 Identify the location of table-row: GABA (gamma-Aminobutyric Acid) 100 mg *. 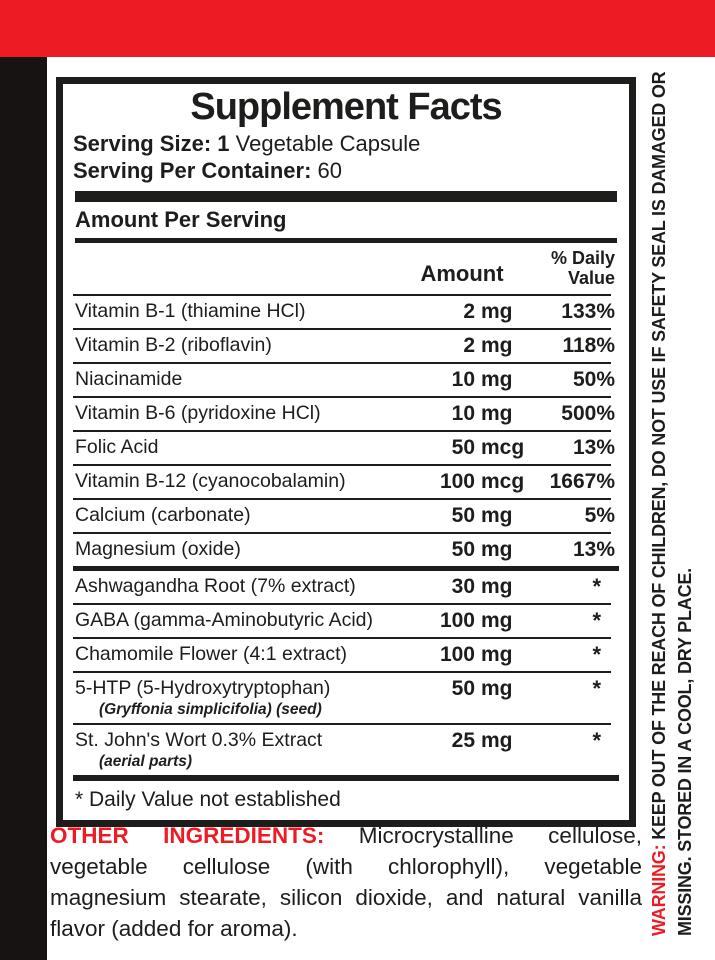
(346, 621).